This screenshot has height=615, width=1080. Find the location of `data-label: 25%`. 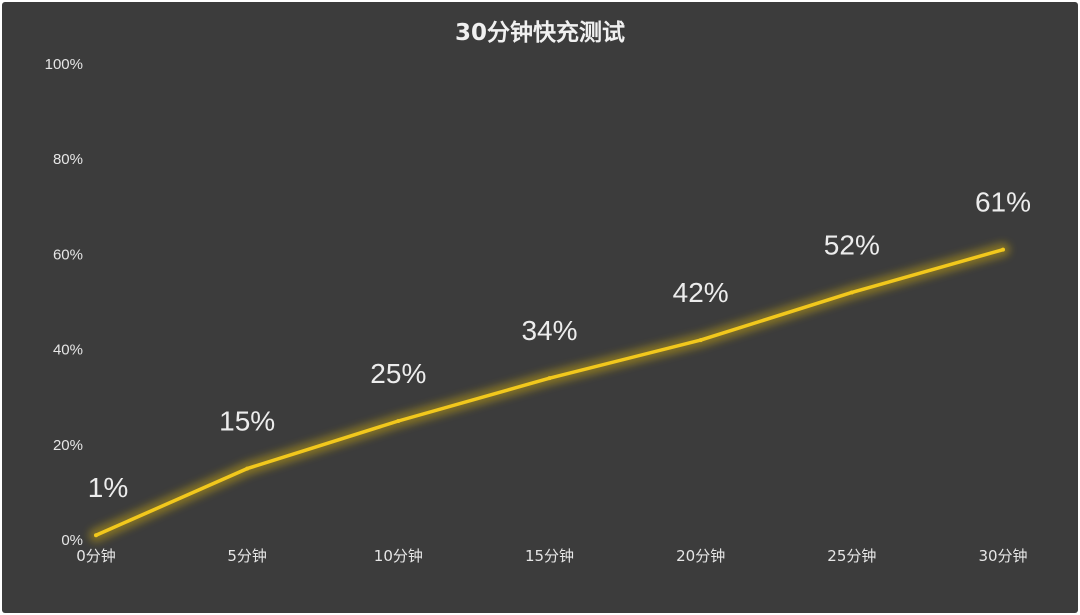

data-label: 25% is located at coordinates (398, 373).